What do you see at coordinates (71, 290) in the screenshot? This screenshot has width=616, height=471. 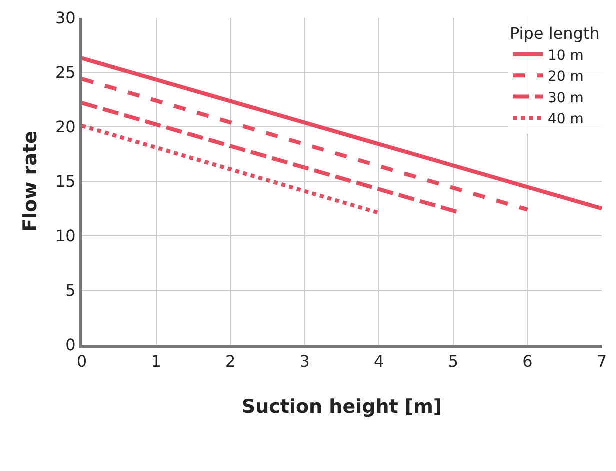 I see `y-tick-label: 5` at bounding box center [71, 290].